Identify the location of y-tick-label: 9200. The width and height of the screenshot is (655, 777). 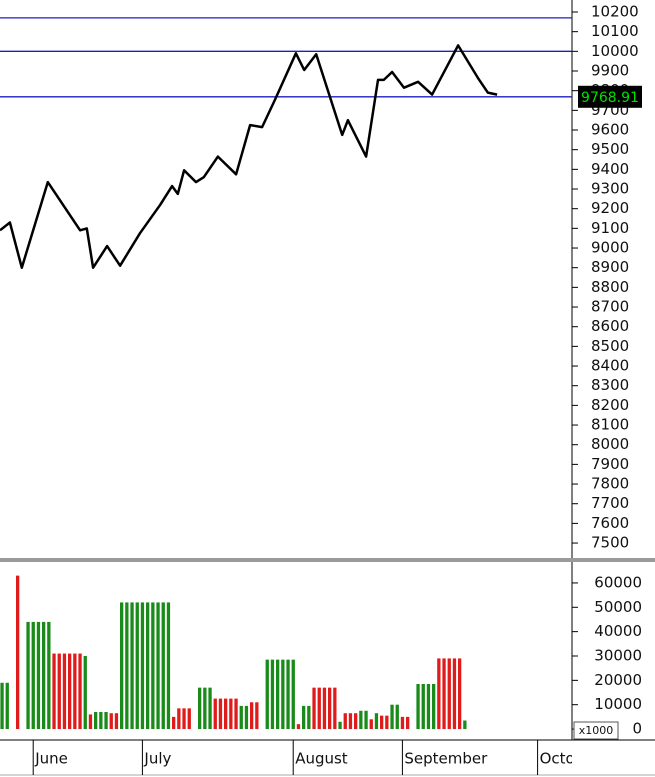
(610, 208).